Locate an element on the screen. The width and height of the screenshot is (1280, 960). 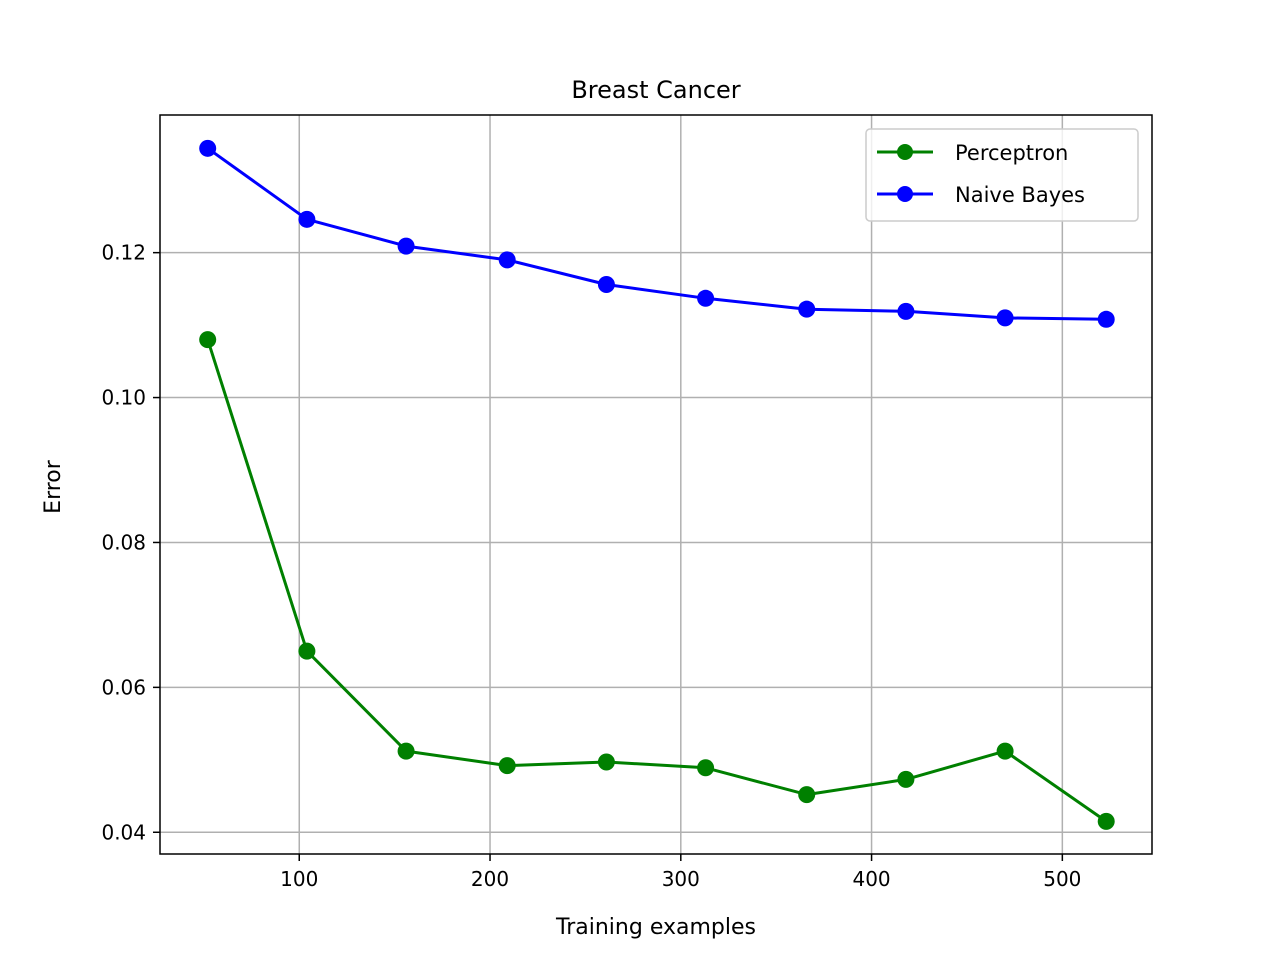
y-tick-label: 0.06 is located at coordinates (123, 687).